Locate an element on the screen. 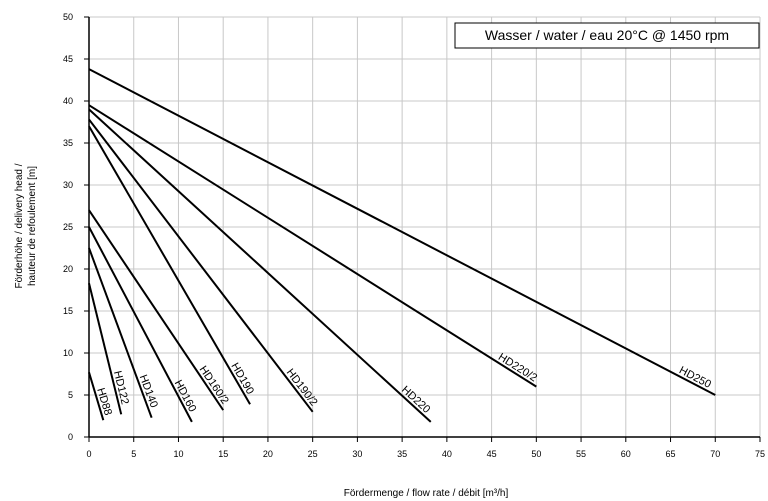 This screenshot has height=501, width=768. x-tick-label: 75 is located at coordinates (760, 454).